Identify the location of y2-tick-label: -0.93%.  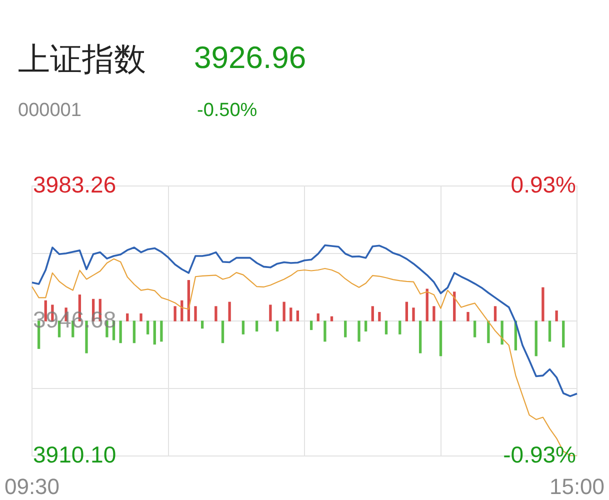
(539, 454).